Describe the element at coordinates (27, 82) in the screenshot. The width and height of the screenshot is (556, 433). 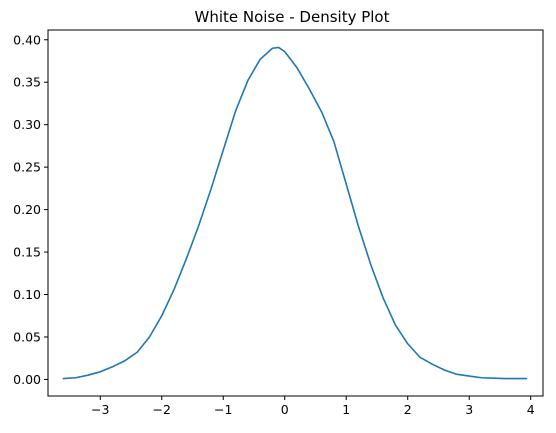
I see `y-tick-label: 0.35` at that location.